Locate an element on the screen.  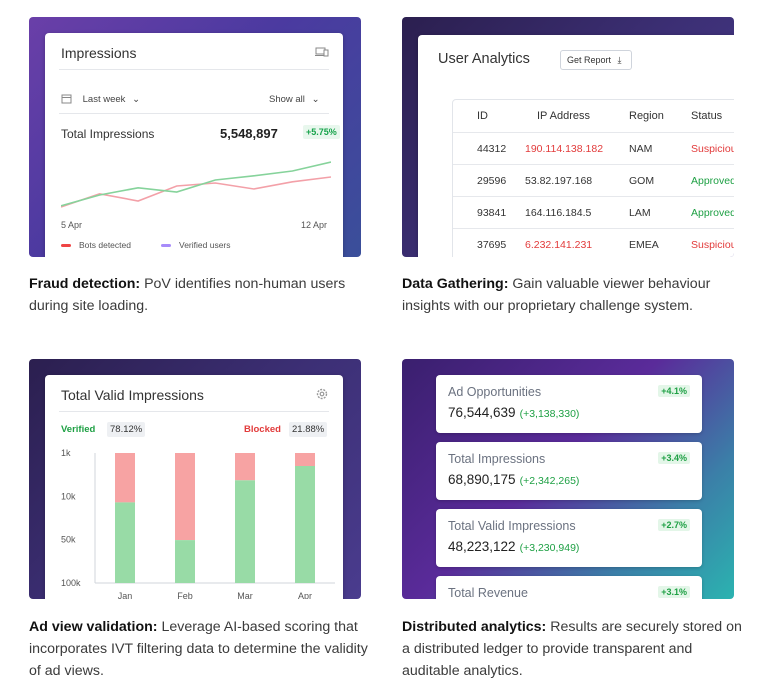
x-tick-label: Jan is located at coordinates (125, 595).